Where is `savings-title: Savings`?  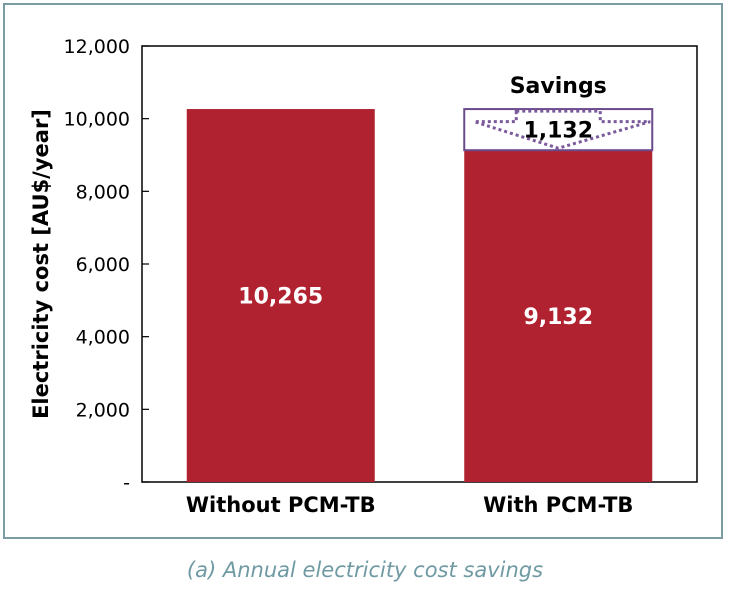
savings-title: Savings is located at coordinates (558, 86).